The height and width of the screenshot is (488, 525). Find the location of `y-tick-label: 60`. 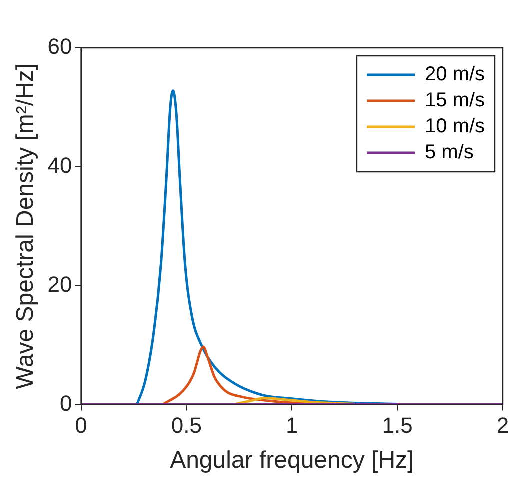

y-tick-label: 60 is located at coordinates (60, 47).